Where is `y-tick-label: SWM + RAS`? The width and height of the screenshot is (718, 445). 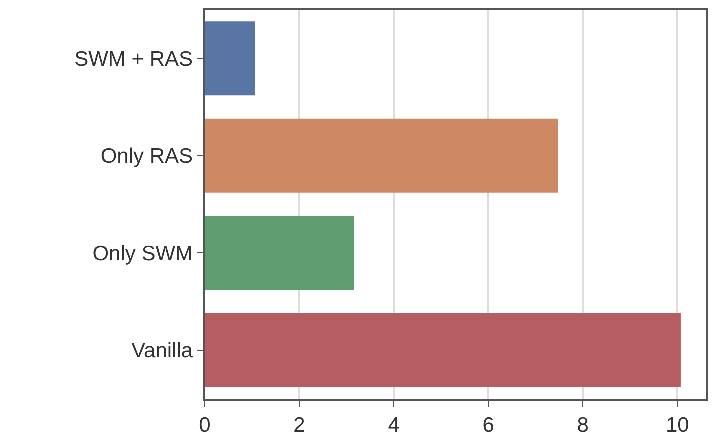 y-tick-label: SWM + RAS is located at coordinates (134, 59).